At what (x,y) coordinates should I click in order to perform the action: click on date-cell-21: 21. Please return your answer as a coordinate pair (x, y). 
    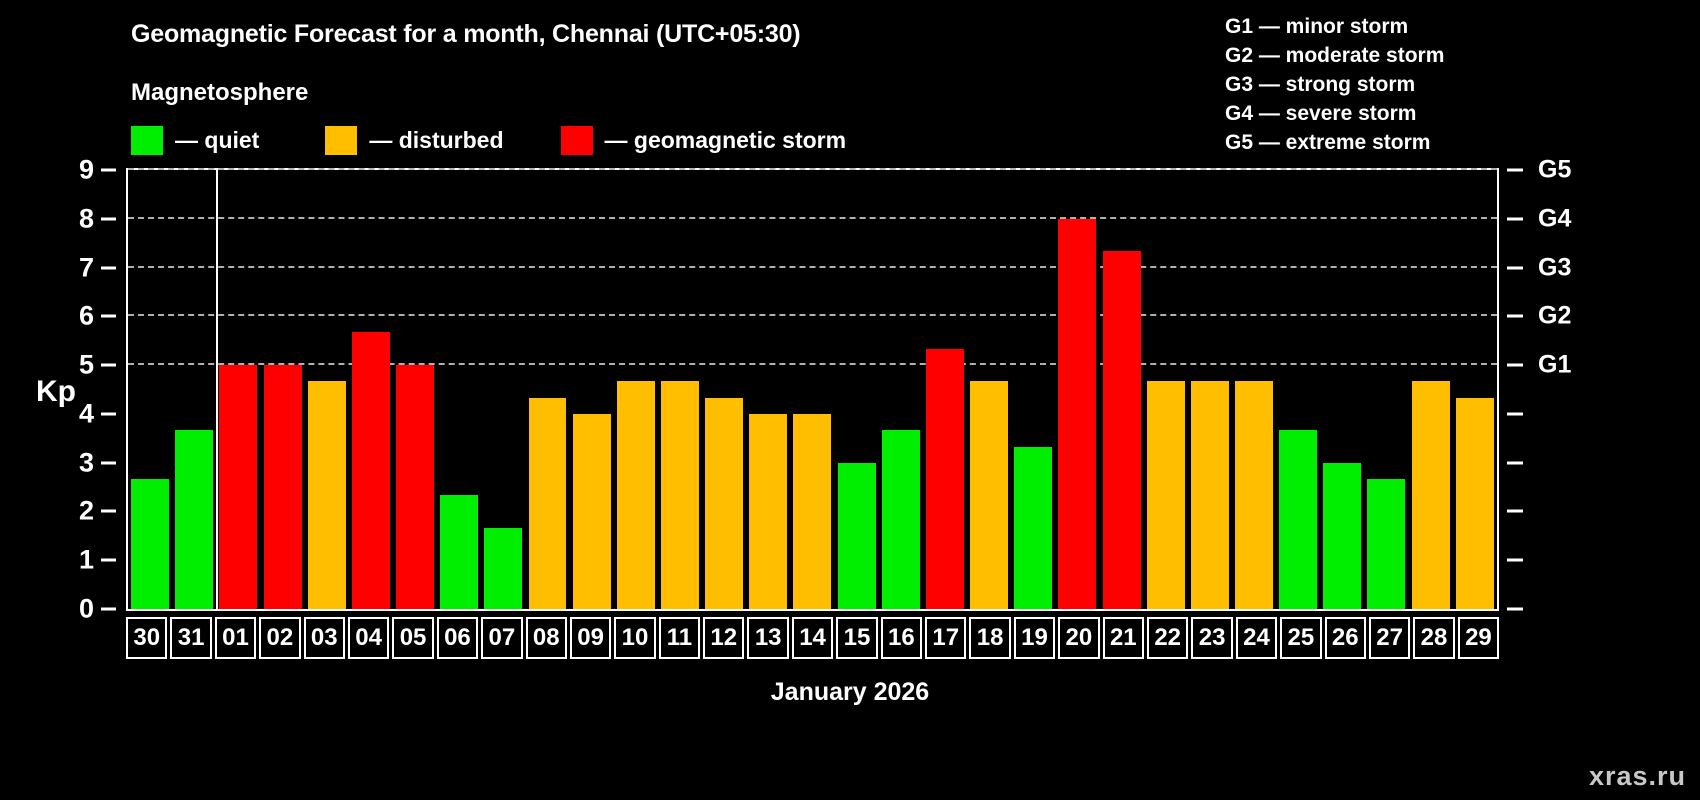
    Looking at the image, I should click on (1123, 638).